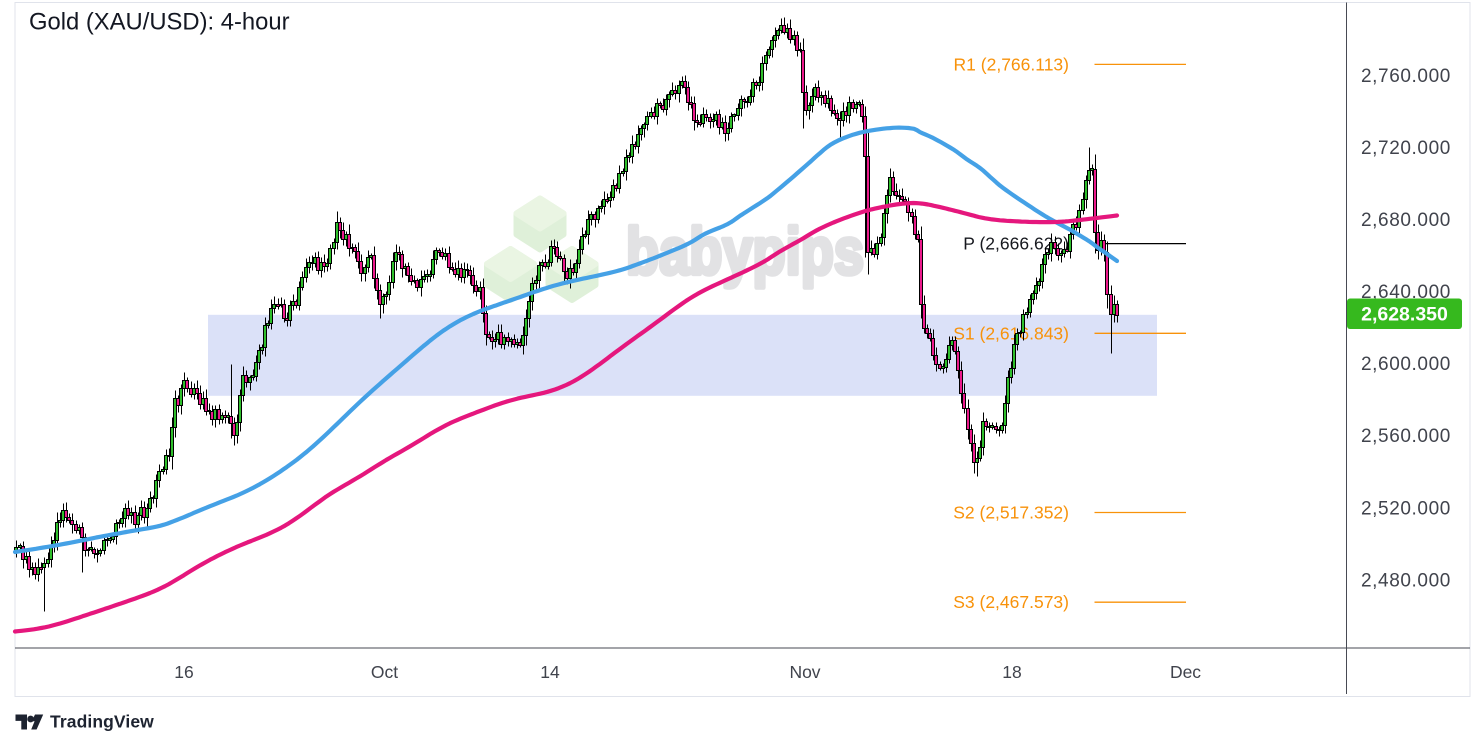 This screenshot has width=1484, height=749. I want to click on svg-text: S3 (2,467.573), so click(1011, 602).